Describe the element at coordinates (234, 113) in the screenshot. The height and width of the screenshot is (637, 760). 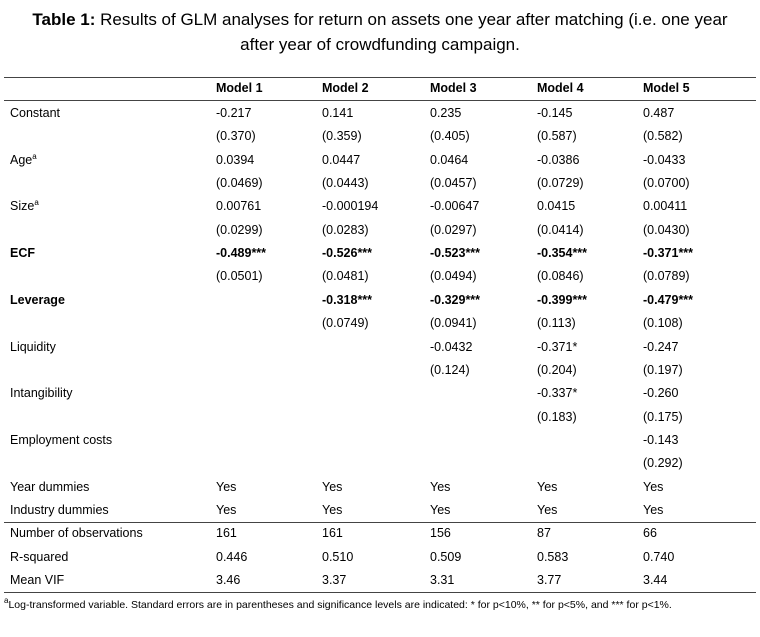
I see `table-cell: -0.217` at that location.